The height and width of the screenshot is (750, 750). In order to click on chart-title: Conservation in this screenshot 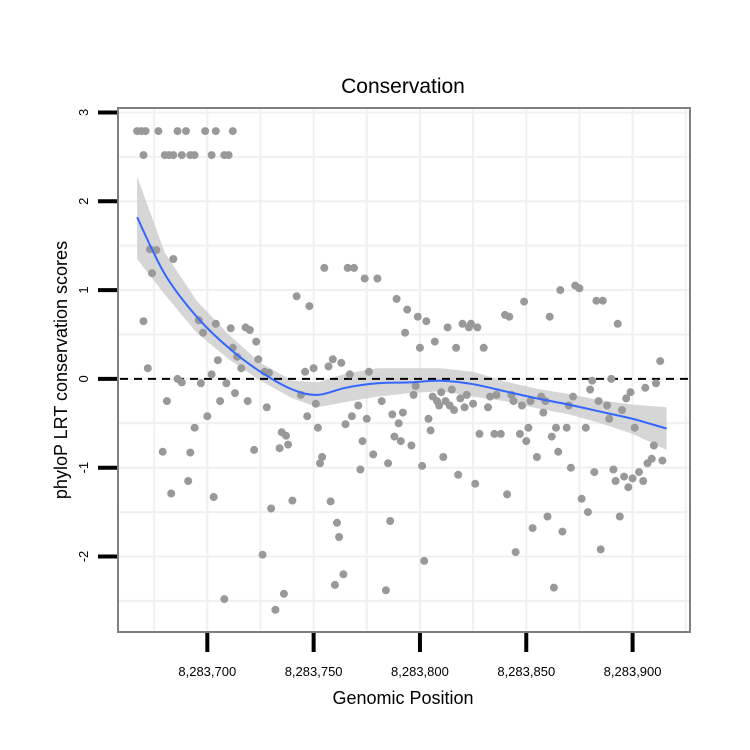, I will do `click(403, 86)`.